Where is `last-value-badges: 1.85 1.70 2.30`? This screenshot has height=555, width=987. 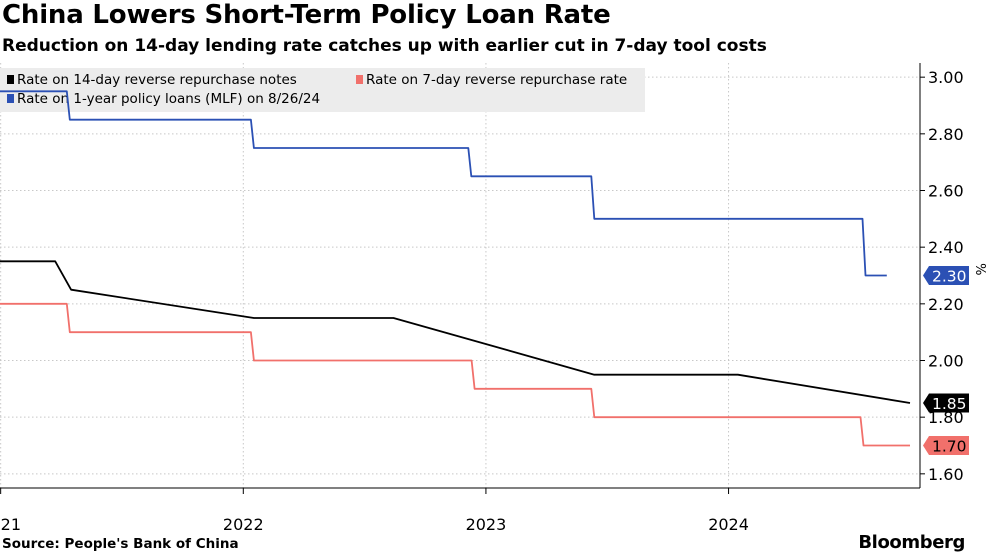 last-value-badges: 1.85 1.70 2.30 is located at coordinates (946, 361).